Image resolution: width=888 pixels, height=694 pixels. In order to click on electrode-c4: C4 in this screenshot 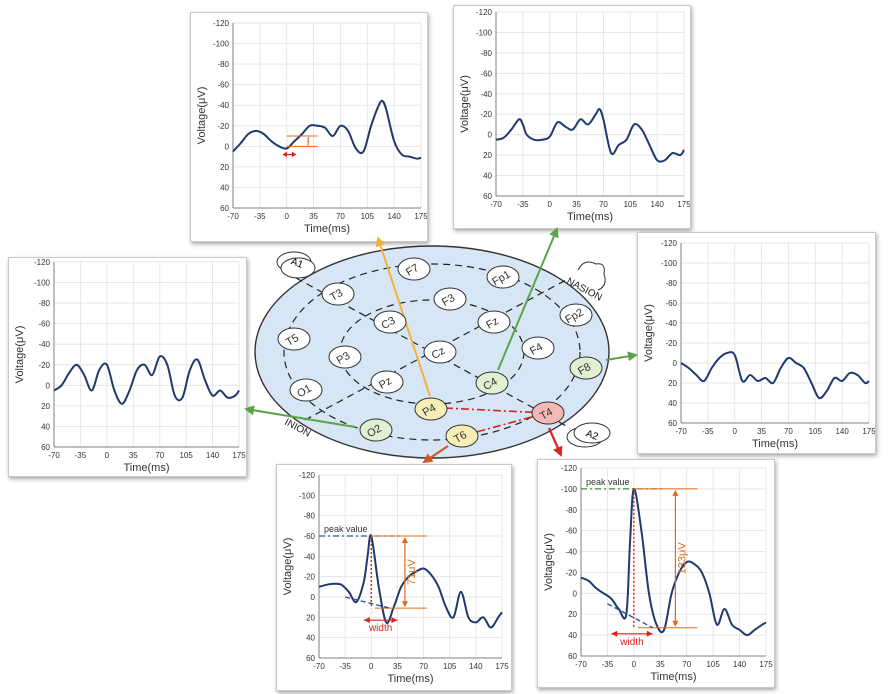, I will do `click(492, 383)`.